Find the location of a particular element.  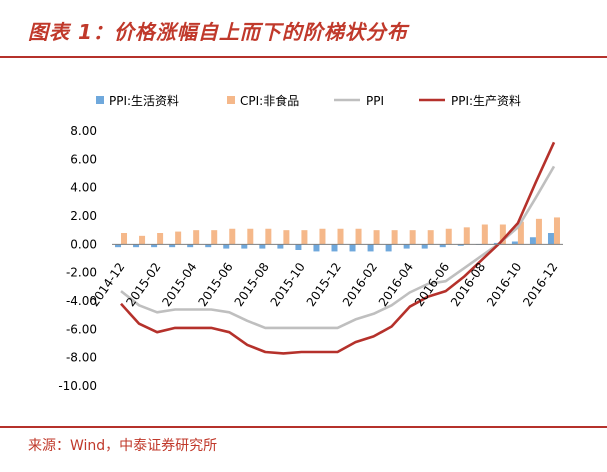

legend-label: PPI:生活资料 is located at coordinates (144, 101).